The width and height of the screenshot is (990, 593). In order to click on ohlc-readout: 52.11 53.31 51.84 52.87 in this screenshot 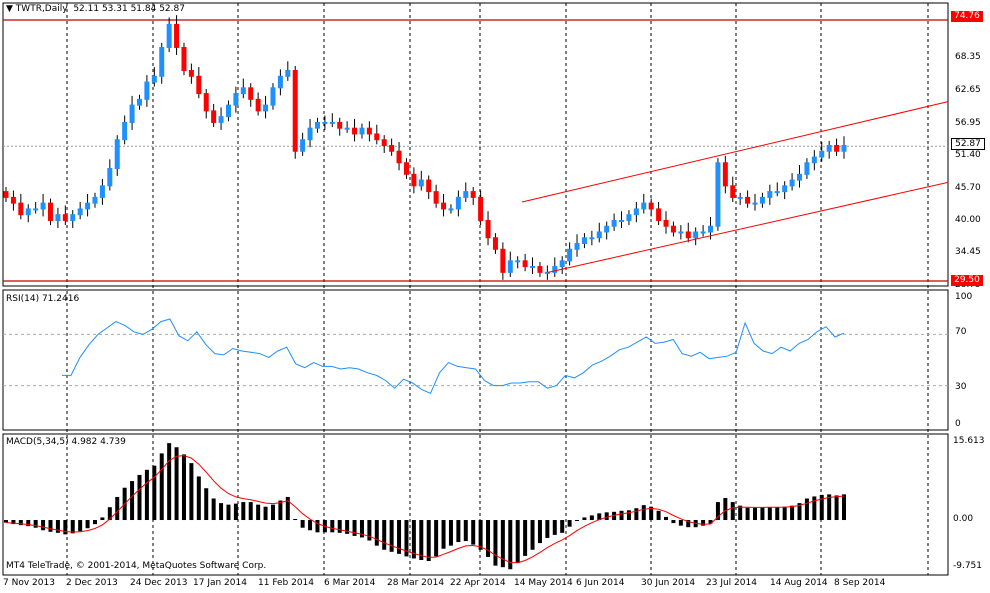, I will do `click(129, 9)`.